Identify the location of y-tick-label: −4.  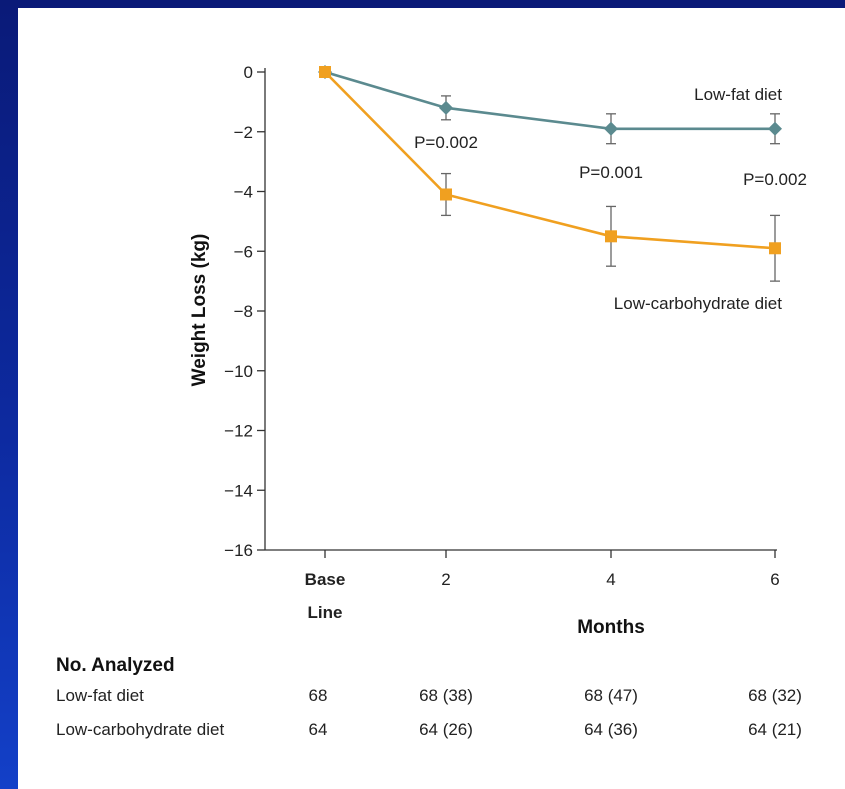
(243, 192).